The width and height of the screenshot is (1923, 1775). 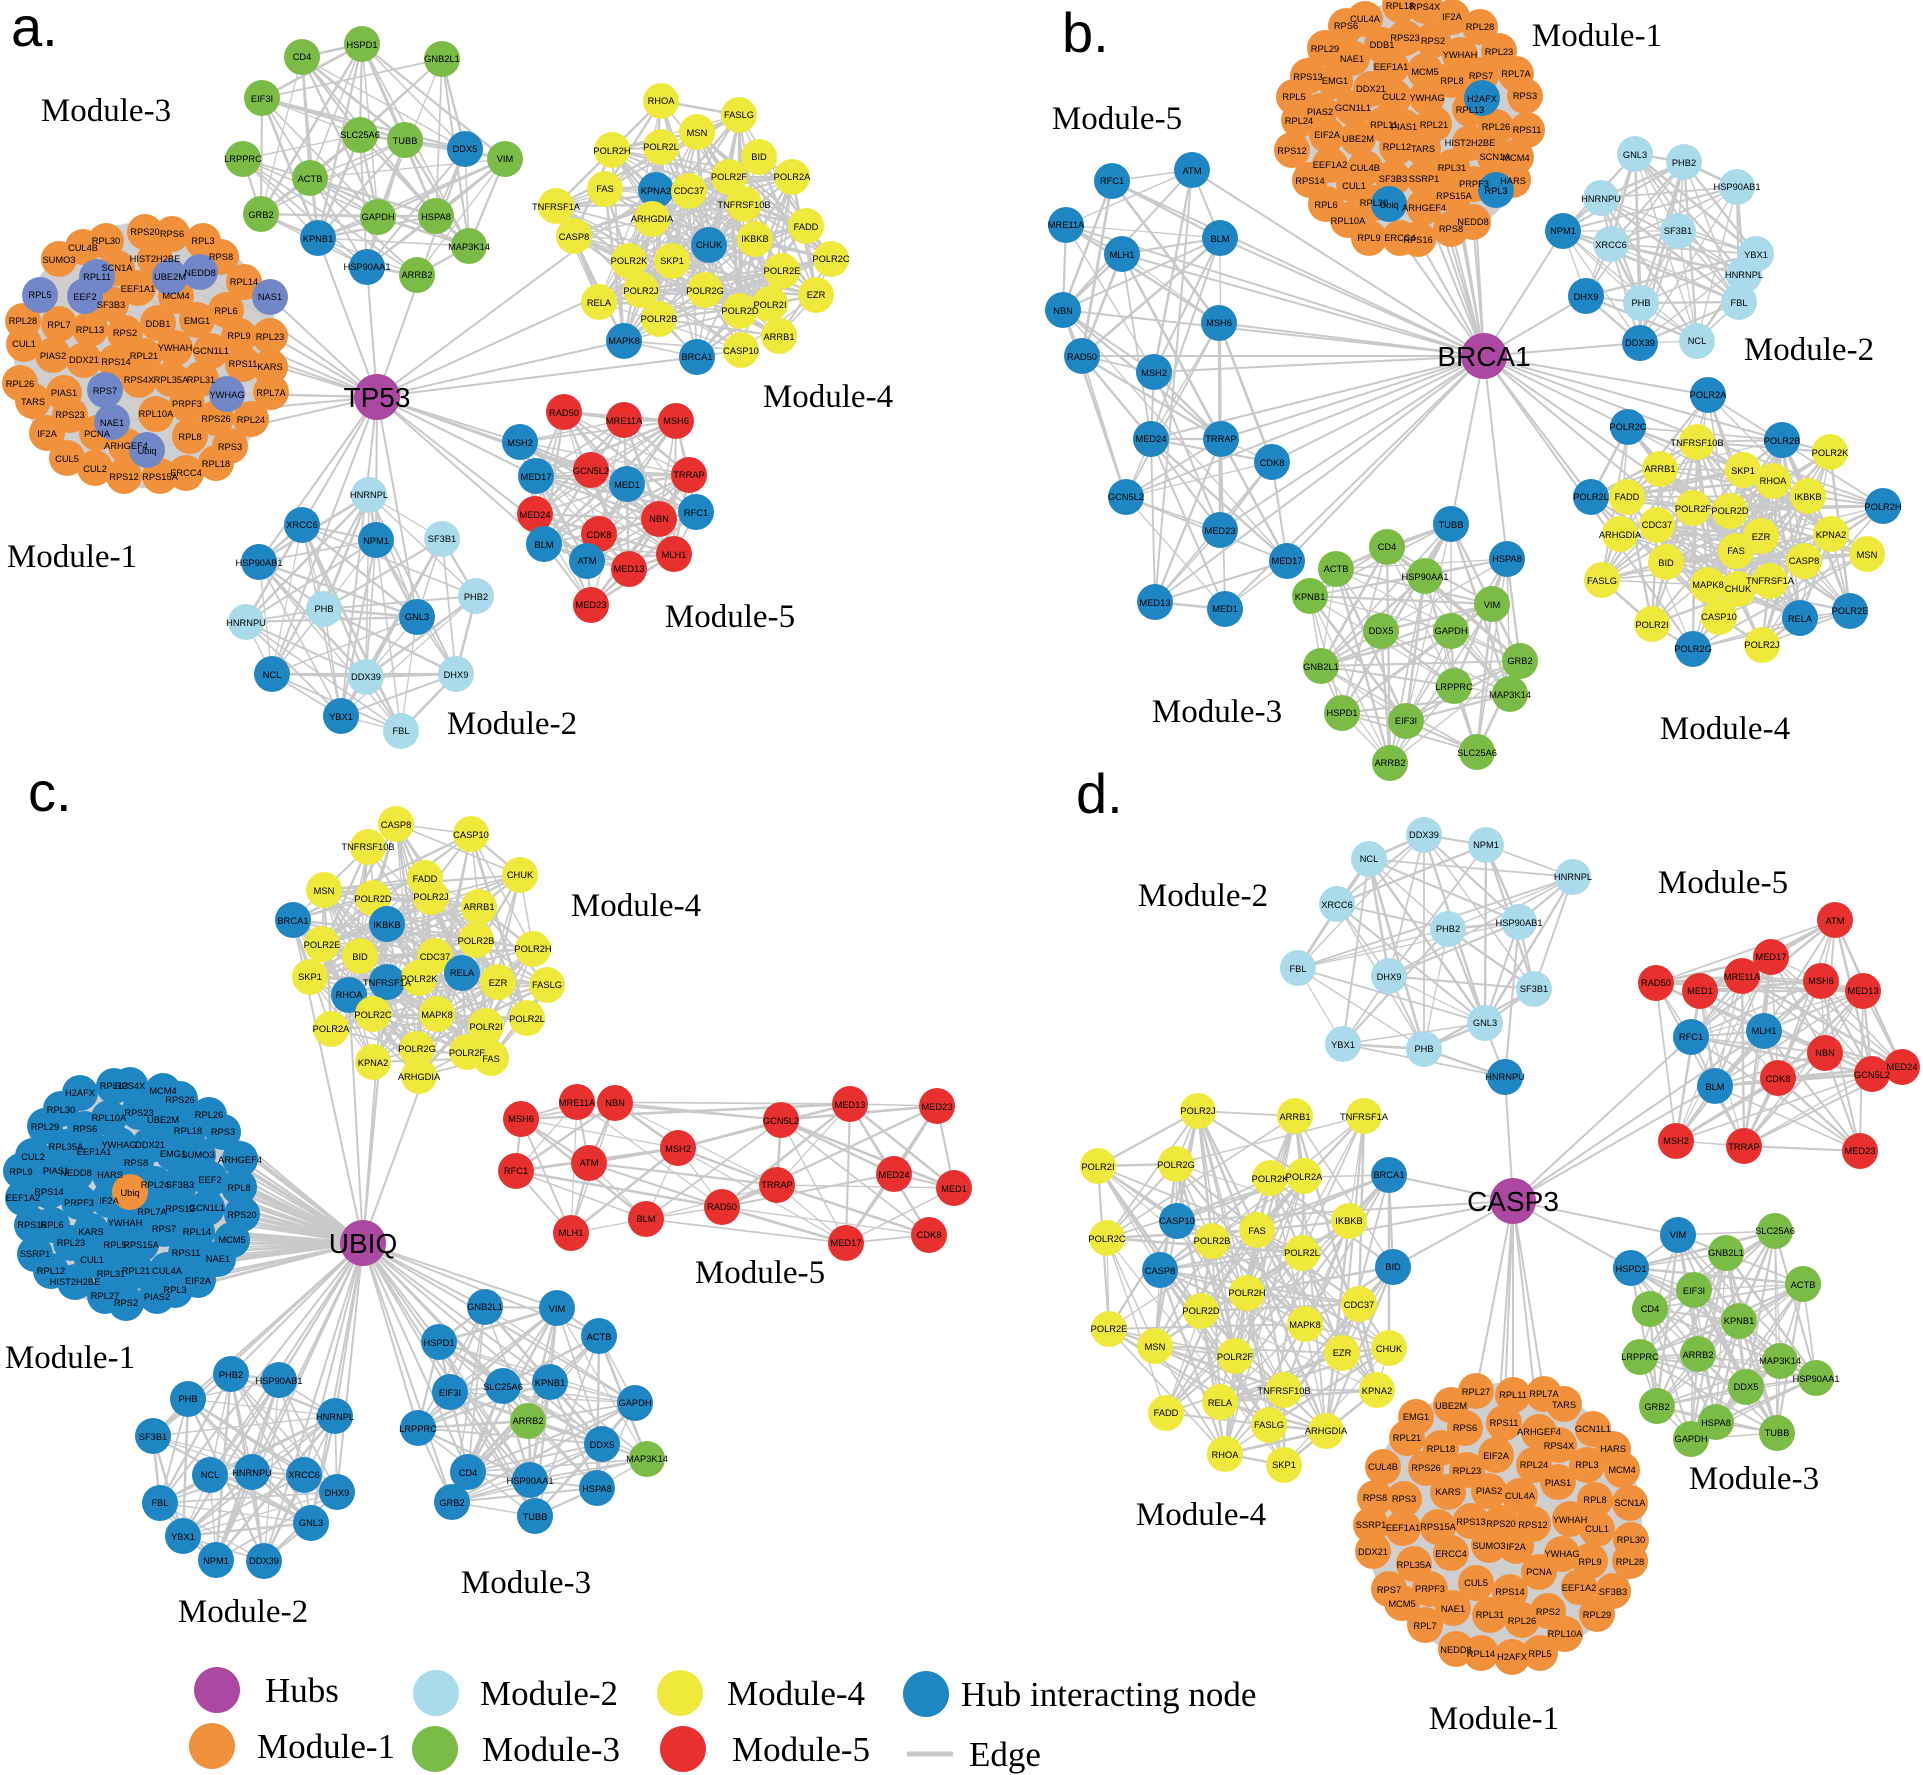 I want to click on svg-text: HSP90AB1, so click(x=1518, y=923).